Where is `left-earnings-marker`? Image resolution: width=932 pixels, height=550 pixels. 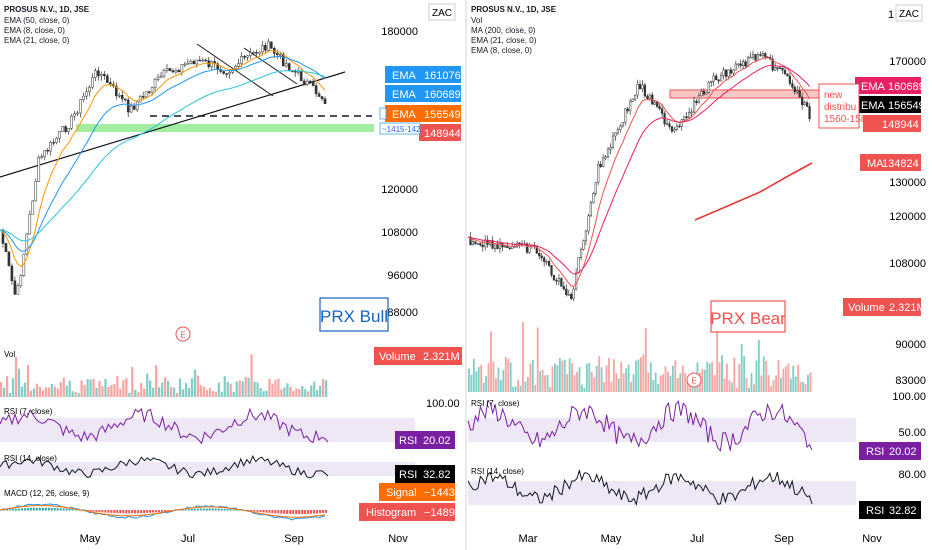 left-earnings-marker is located at coordinates (183, 334).